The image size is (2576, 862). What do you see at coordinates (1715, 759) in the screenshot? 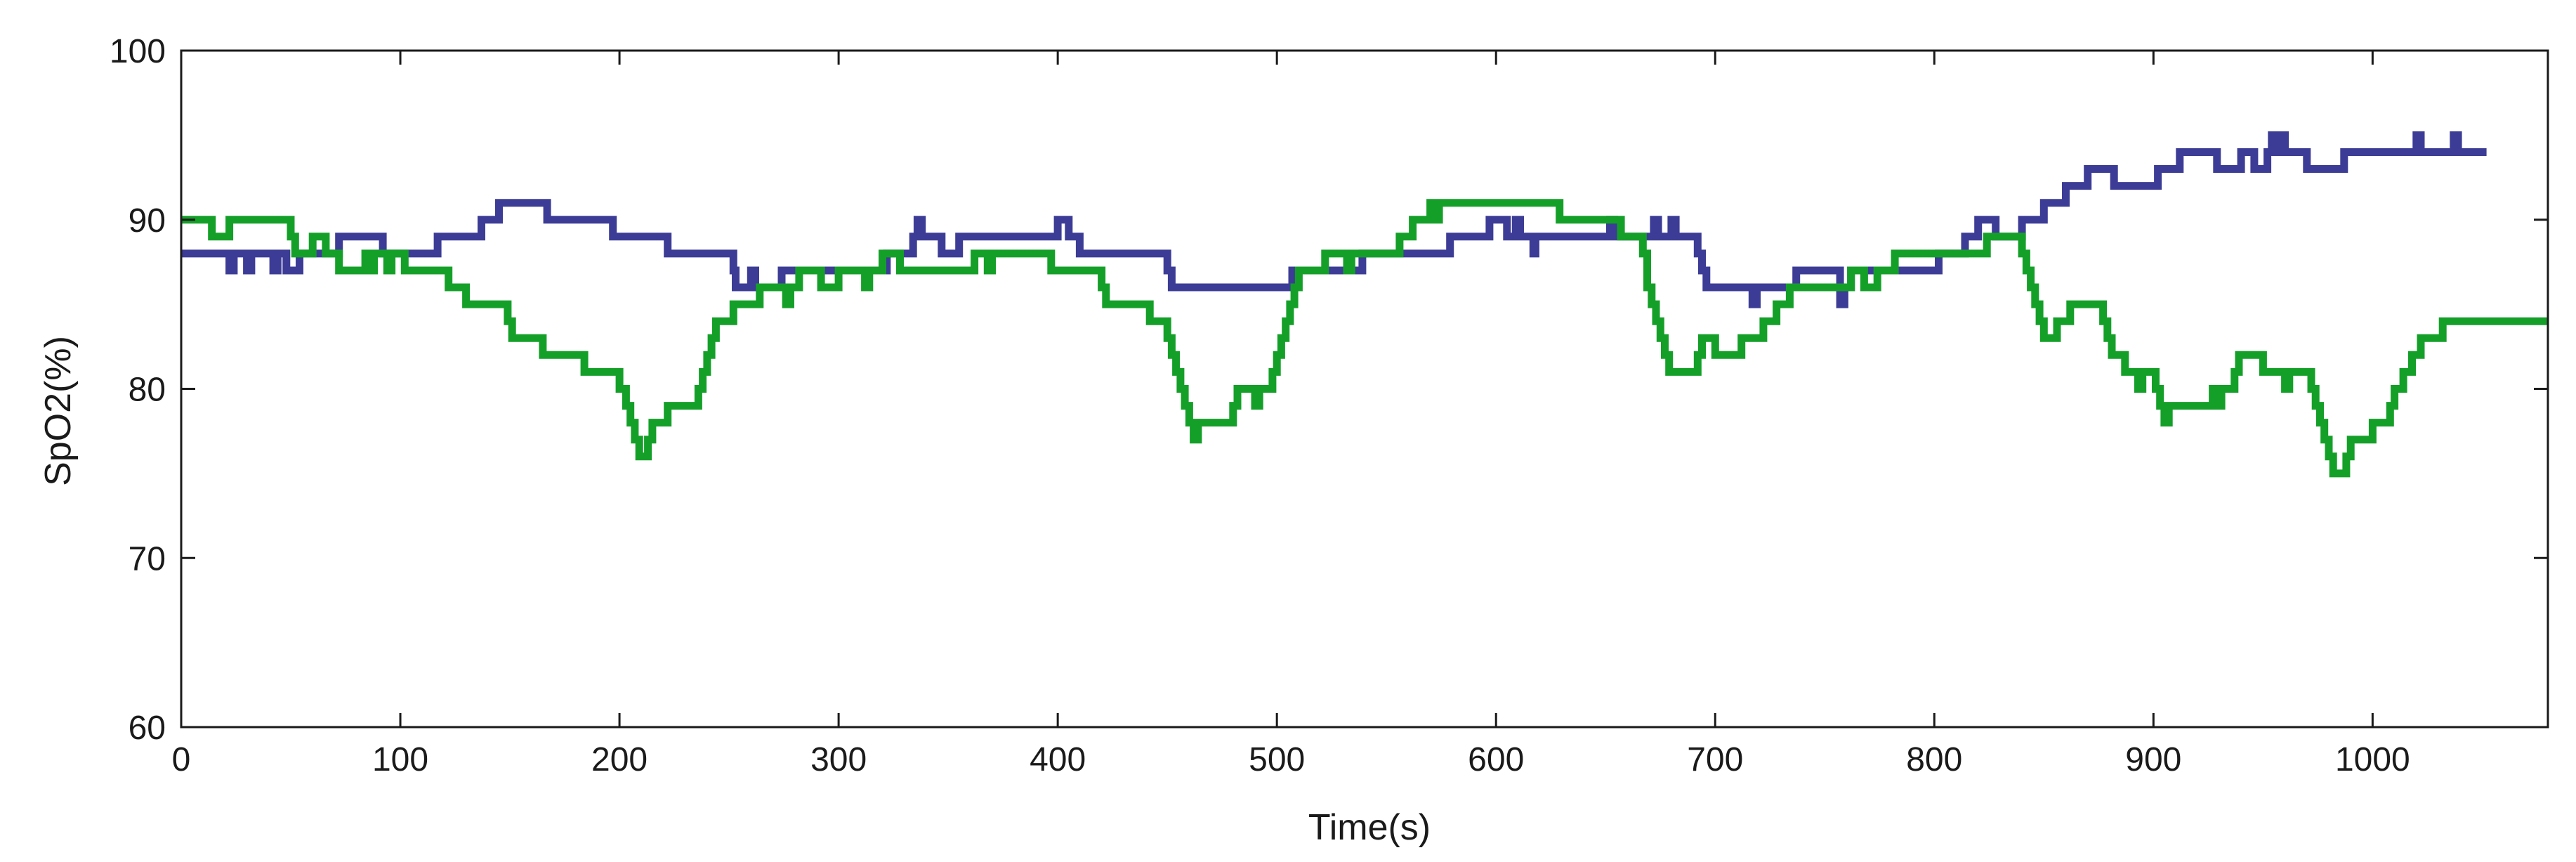
I see `x-tick-label: 700` at bounding box center [1715, 759].